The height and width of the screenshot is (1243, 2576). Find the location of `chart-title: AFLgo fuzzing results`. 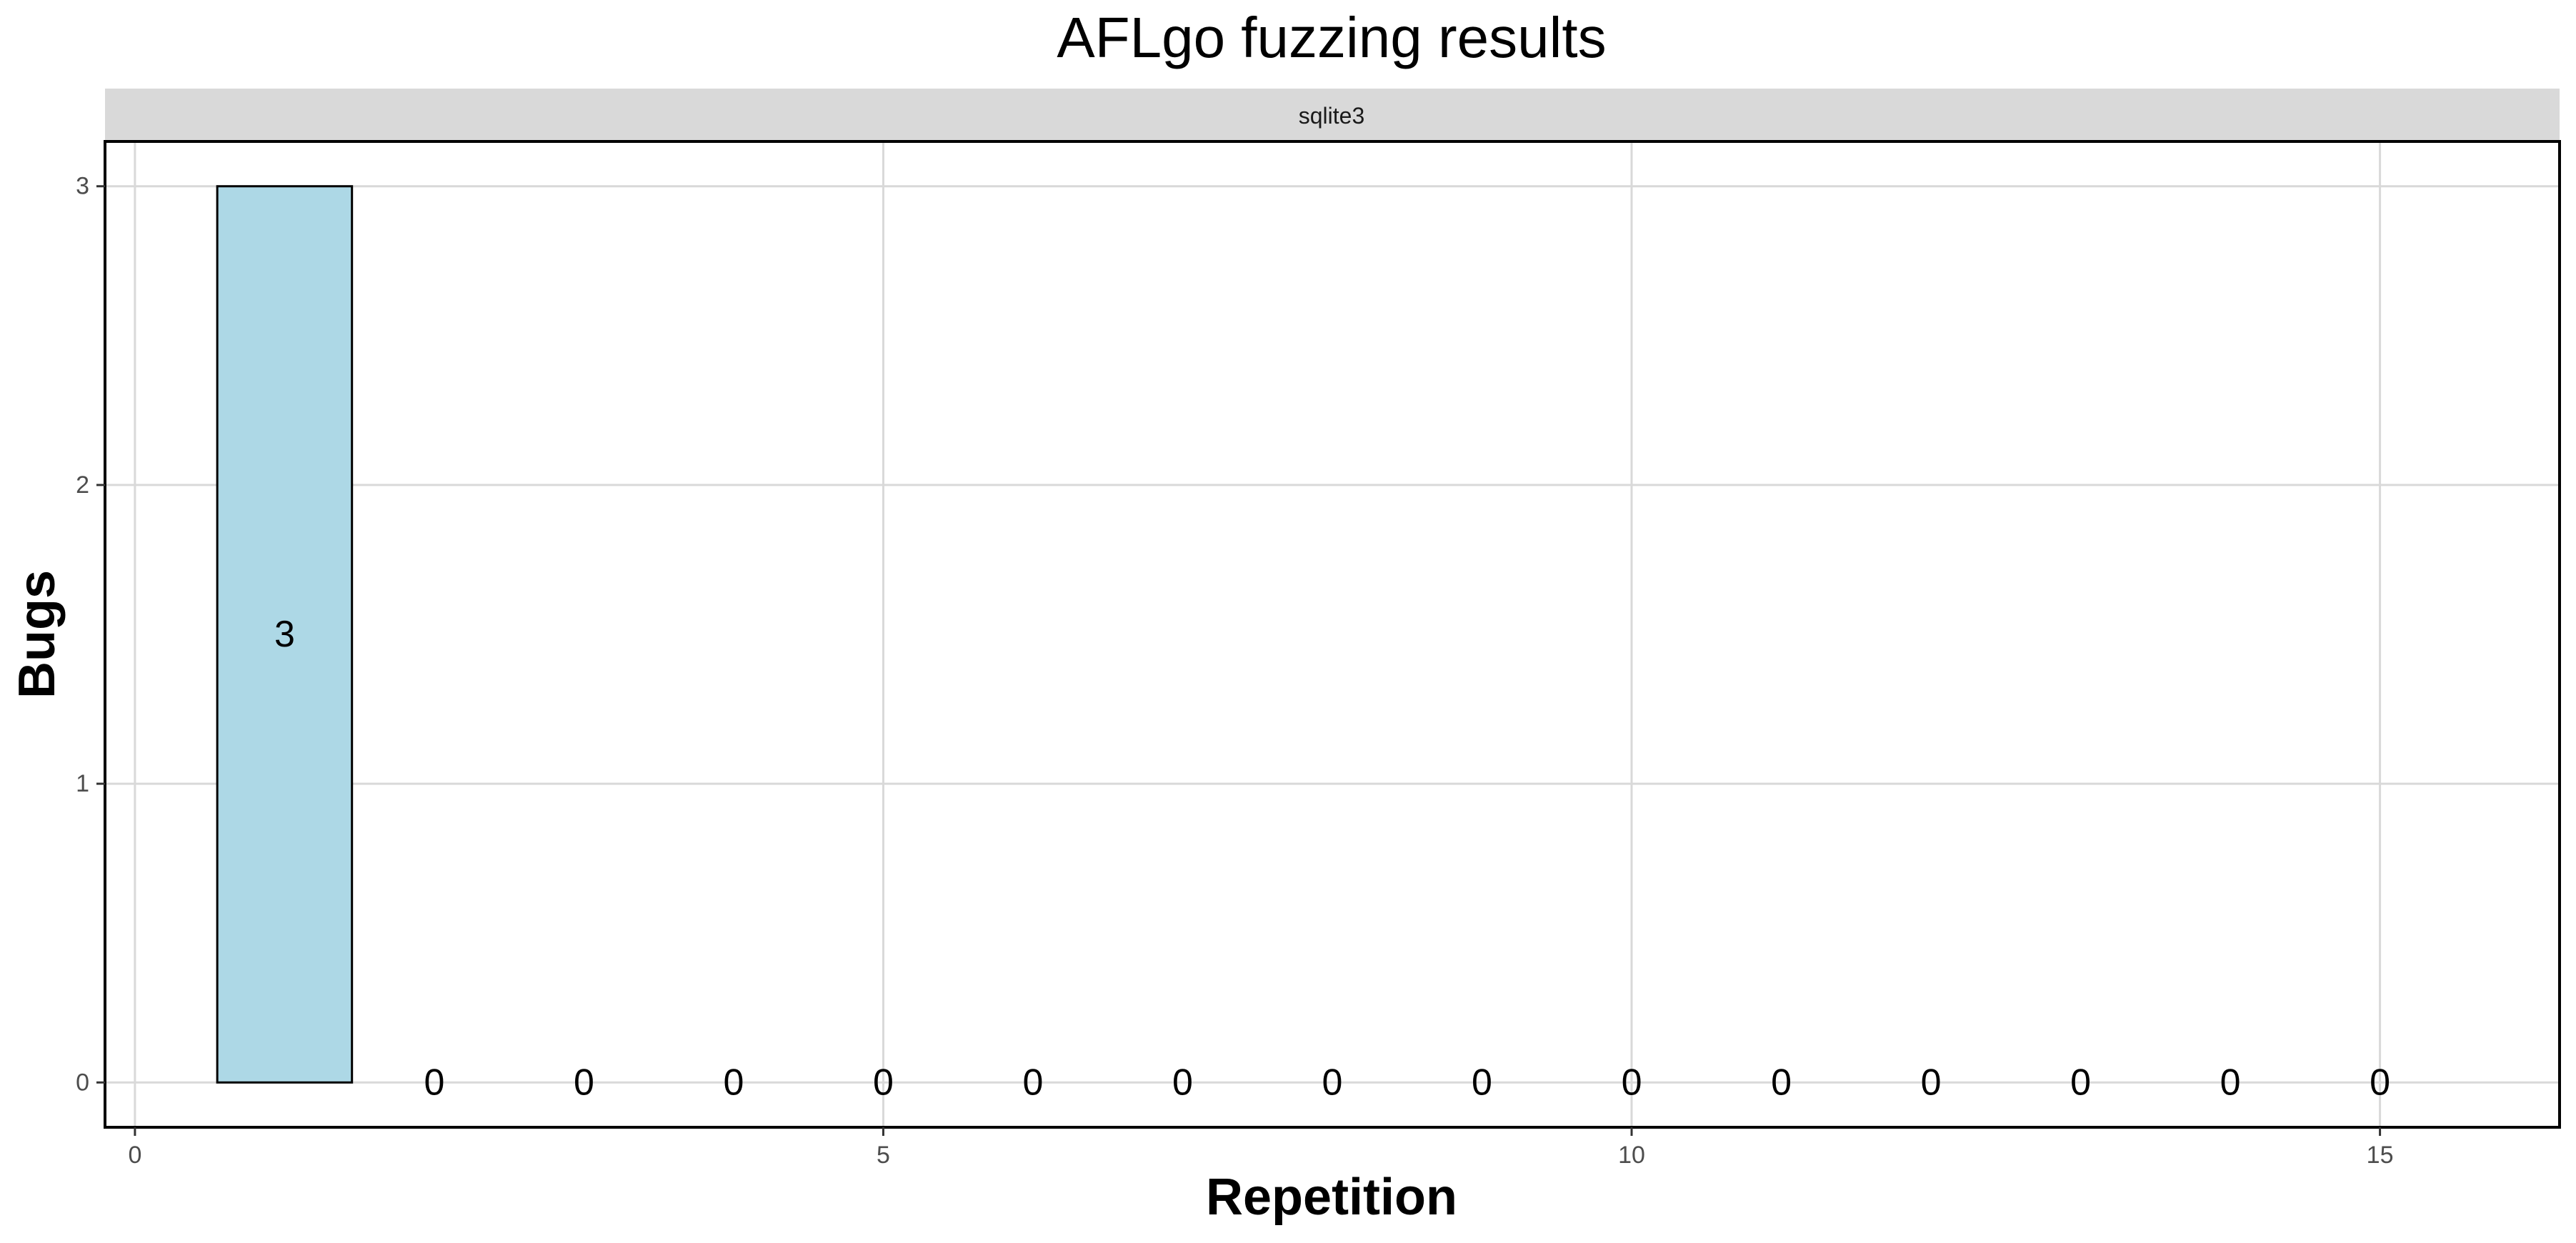

chart-title: AFLgo fuzzing results is located at coordinates (1332, 37).